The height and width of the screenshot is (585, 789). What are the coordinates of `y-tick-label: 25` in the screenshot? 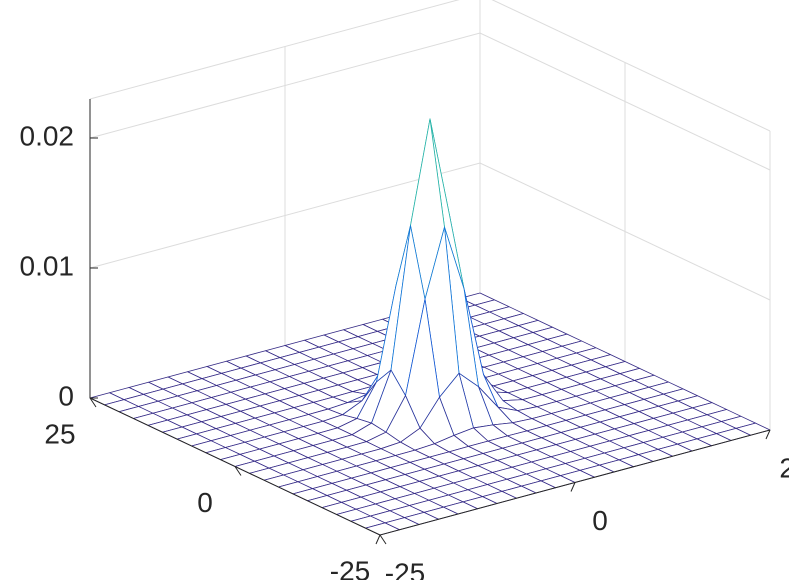 It's located at (59, 433).